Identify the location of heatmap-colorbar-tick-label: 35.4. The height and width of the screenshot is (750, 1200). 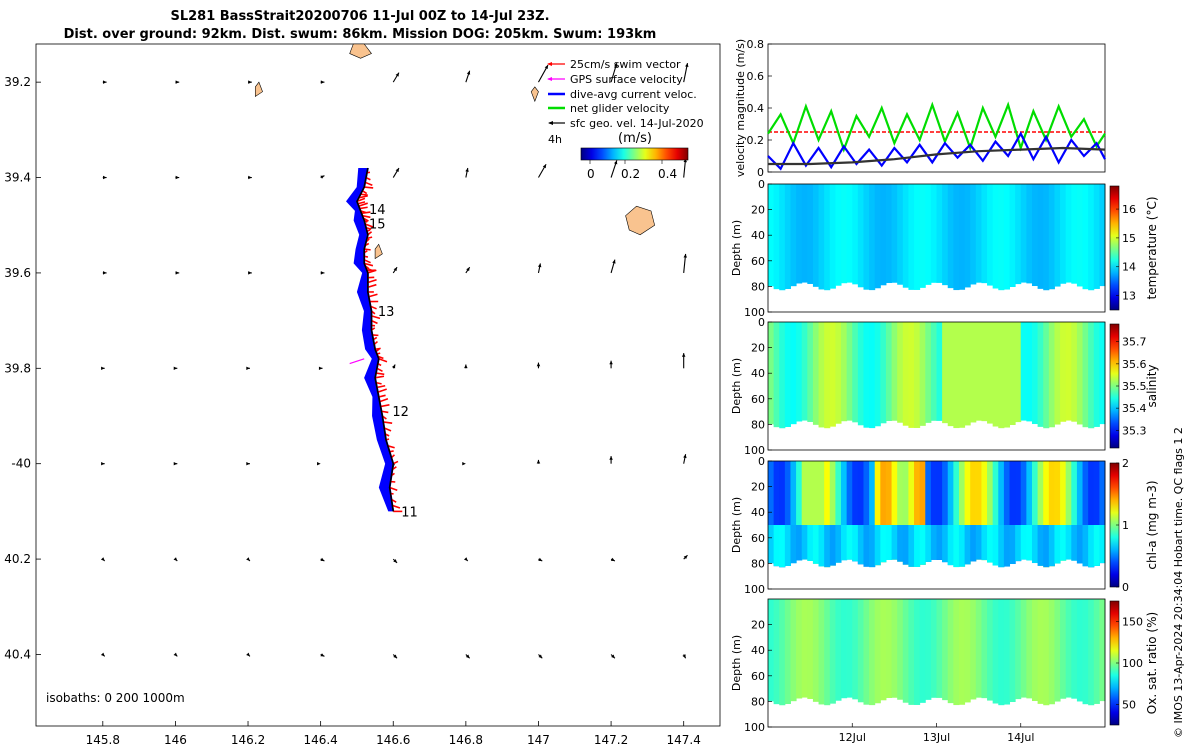
(1134, 408).